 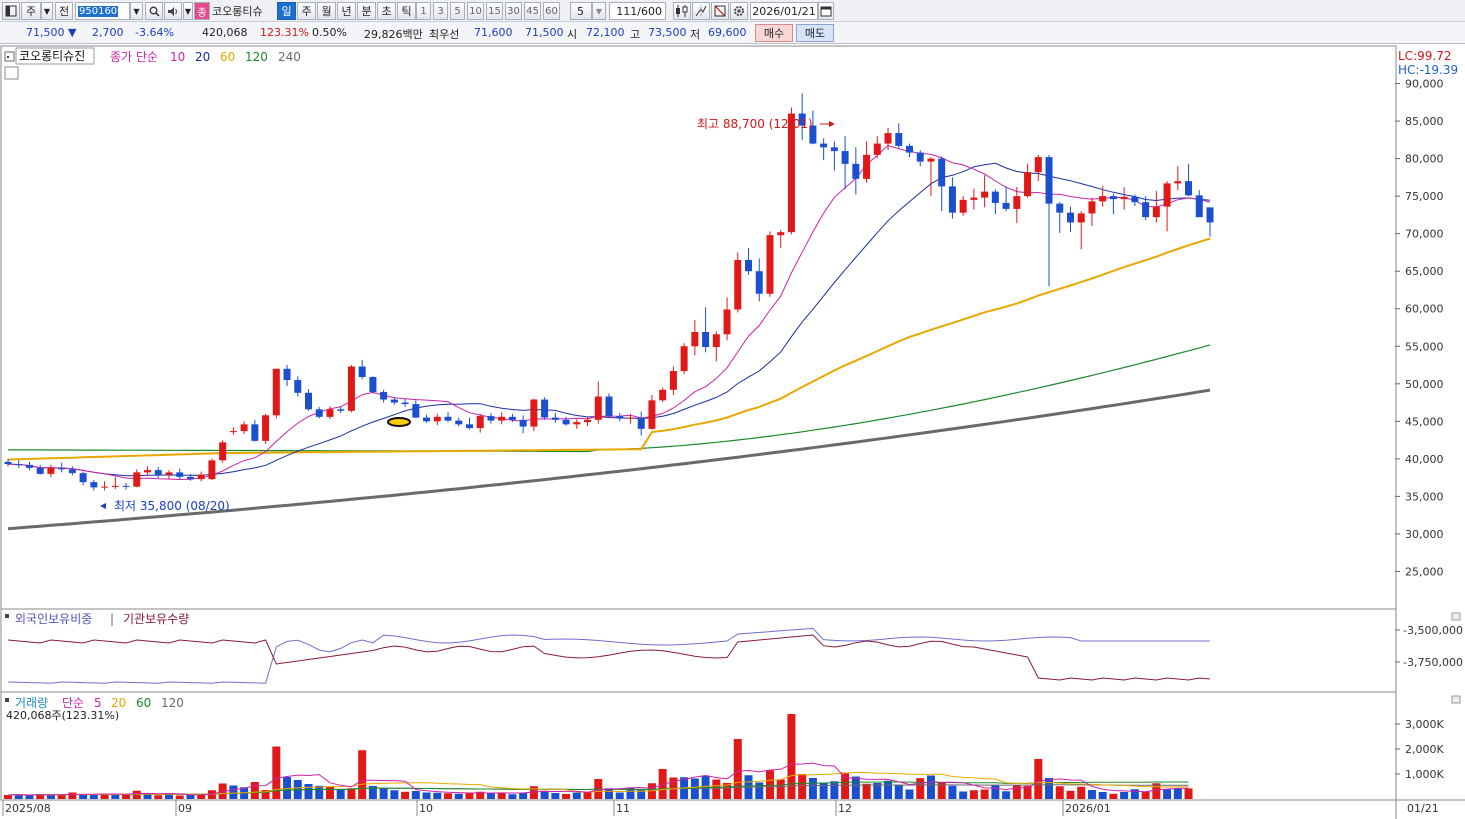 What do you see at coordinates (423, 11) in the screenshot?
I see `minute-option-1: 1` at bounding box center [423, 11].